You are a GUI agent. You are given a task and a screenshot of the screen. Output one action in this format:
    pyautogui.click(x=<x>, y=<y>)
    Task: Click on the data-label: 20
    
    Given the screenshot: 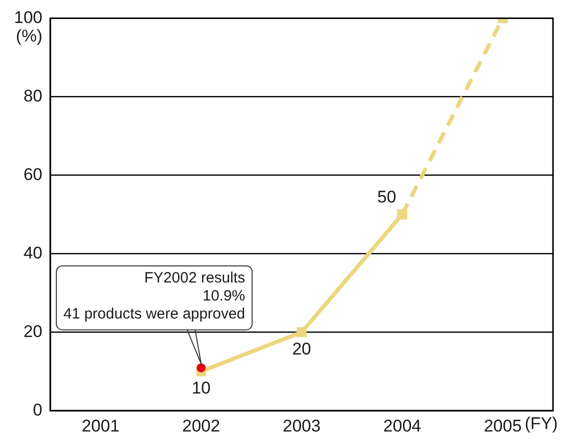 What is the action you would take?
    pyautogui.click(x=302, y=348)
    